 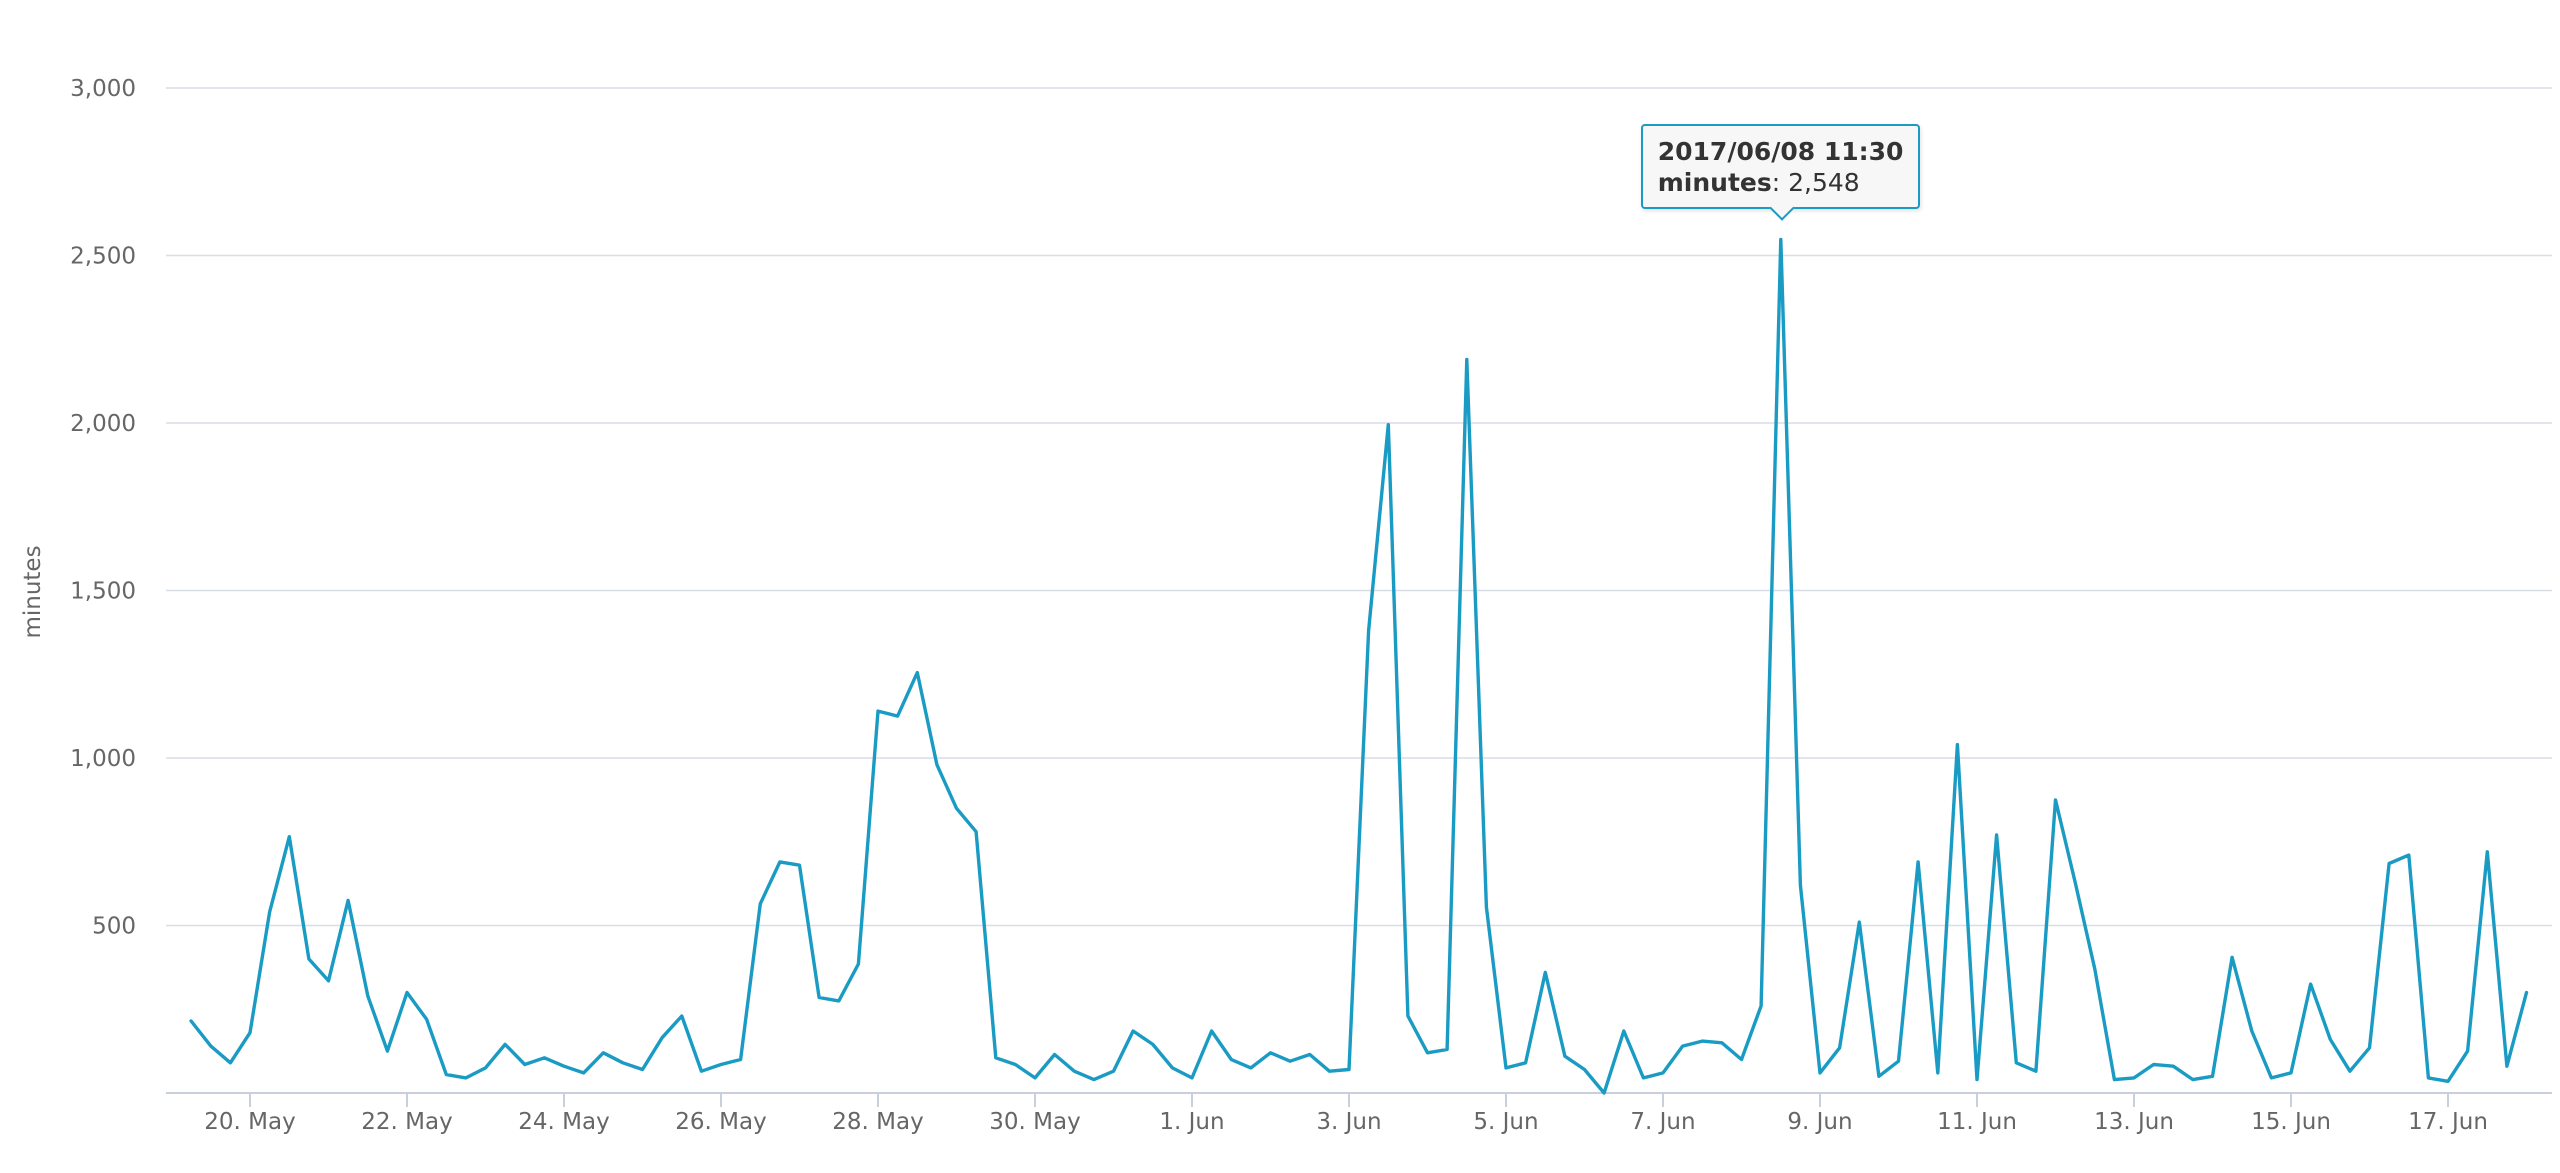 I want to click on x-tick-label: 28. May, so click(x=877, y=1122).